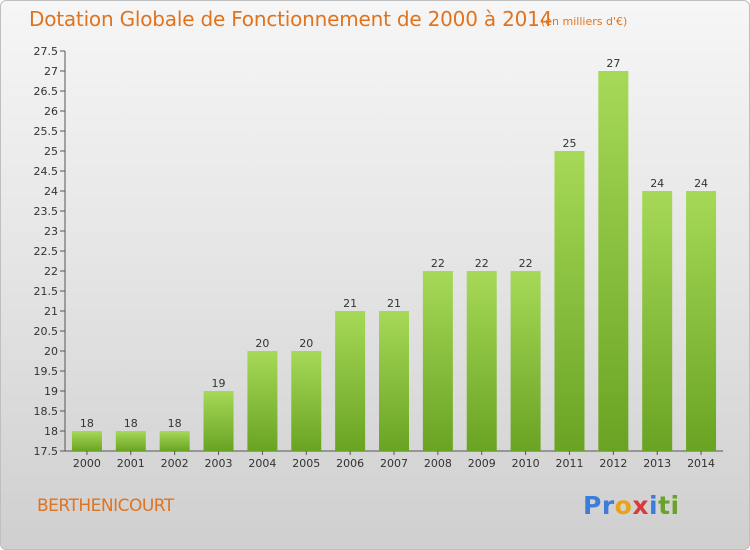  I want to click on y-tick-label: 23.5, so click(46, 211).